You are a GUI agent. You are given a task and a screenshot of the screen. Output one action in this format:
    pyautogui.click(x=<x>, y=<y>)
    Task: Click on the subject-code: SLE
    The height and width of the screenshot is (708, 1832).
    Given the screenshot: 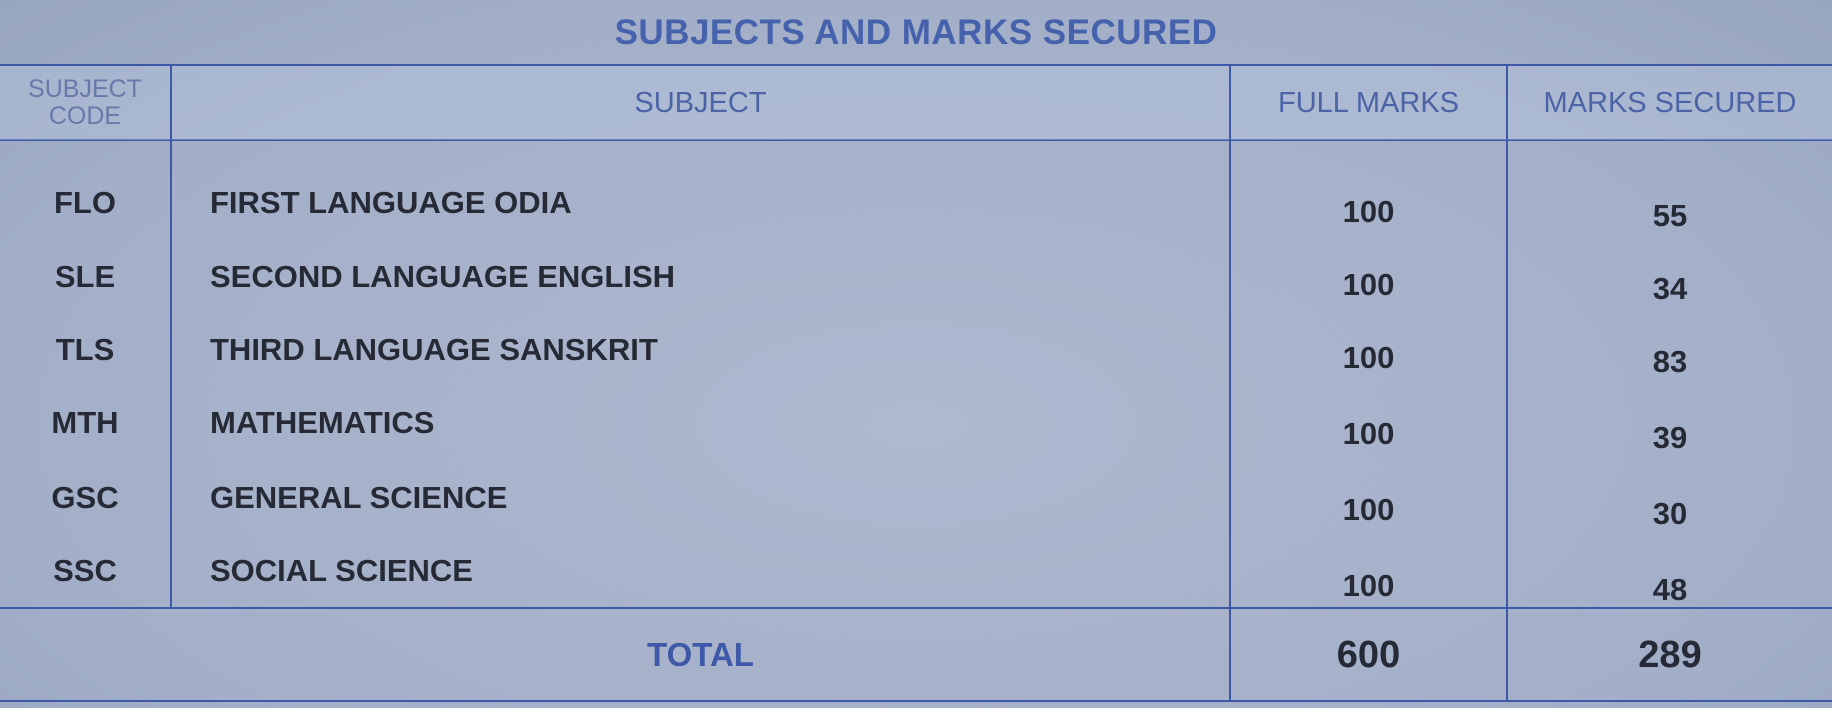 What is the action you would take?
    pyautogui.click(x=85, y=276)
    